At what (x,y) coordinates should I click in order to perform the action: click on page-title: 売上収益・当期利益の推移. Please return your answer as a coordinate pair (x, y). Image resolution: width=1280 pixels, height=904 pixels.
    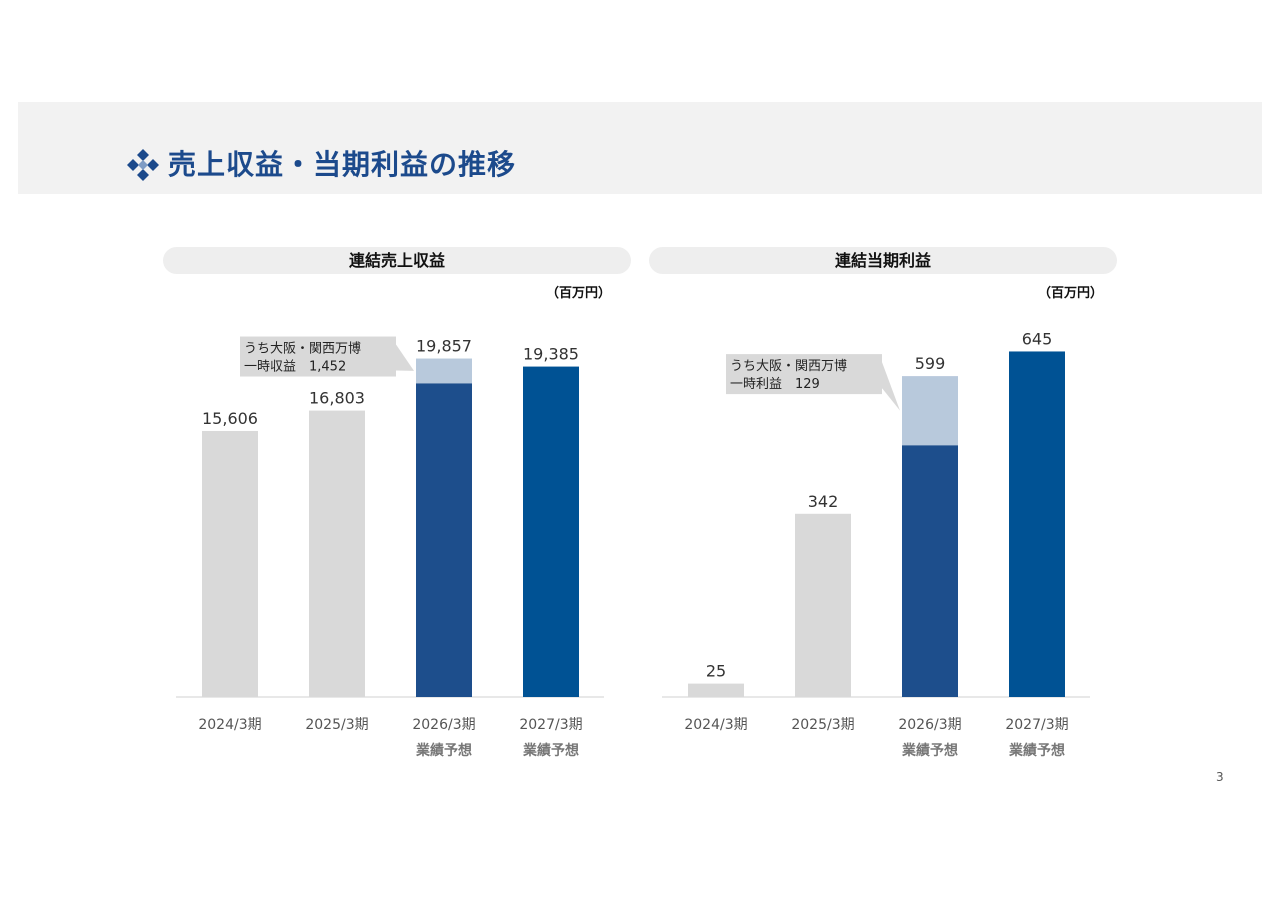
    Looking at the image, I should click on (342, 164).